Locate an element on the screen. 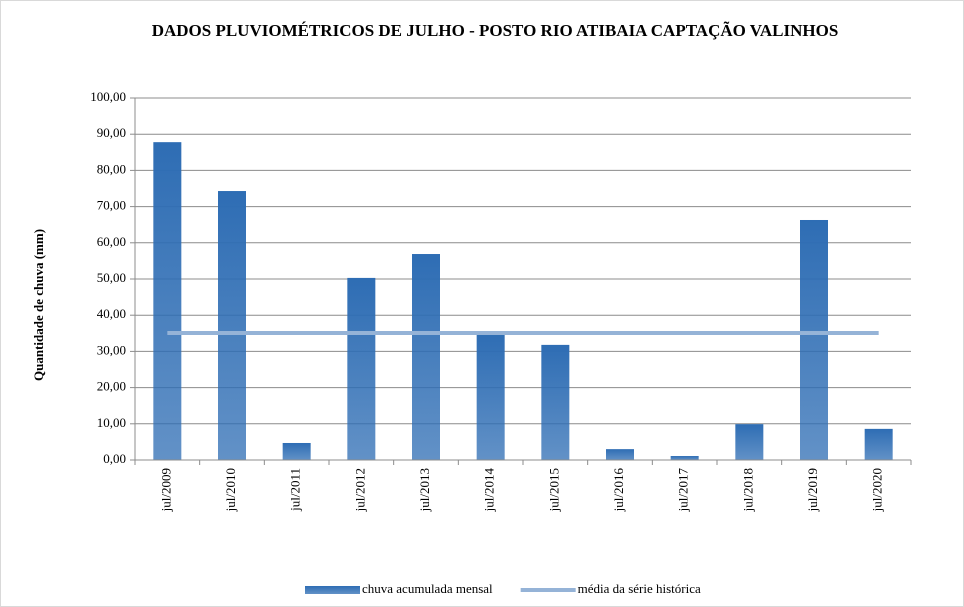  y-tick-label: 10,00 is located at coordinates (111, 422).